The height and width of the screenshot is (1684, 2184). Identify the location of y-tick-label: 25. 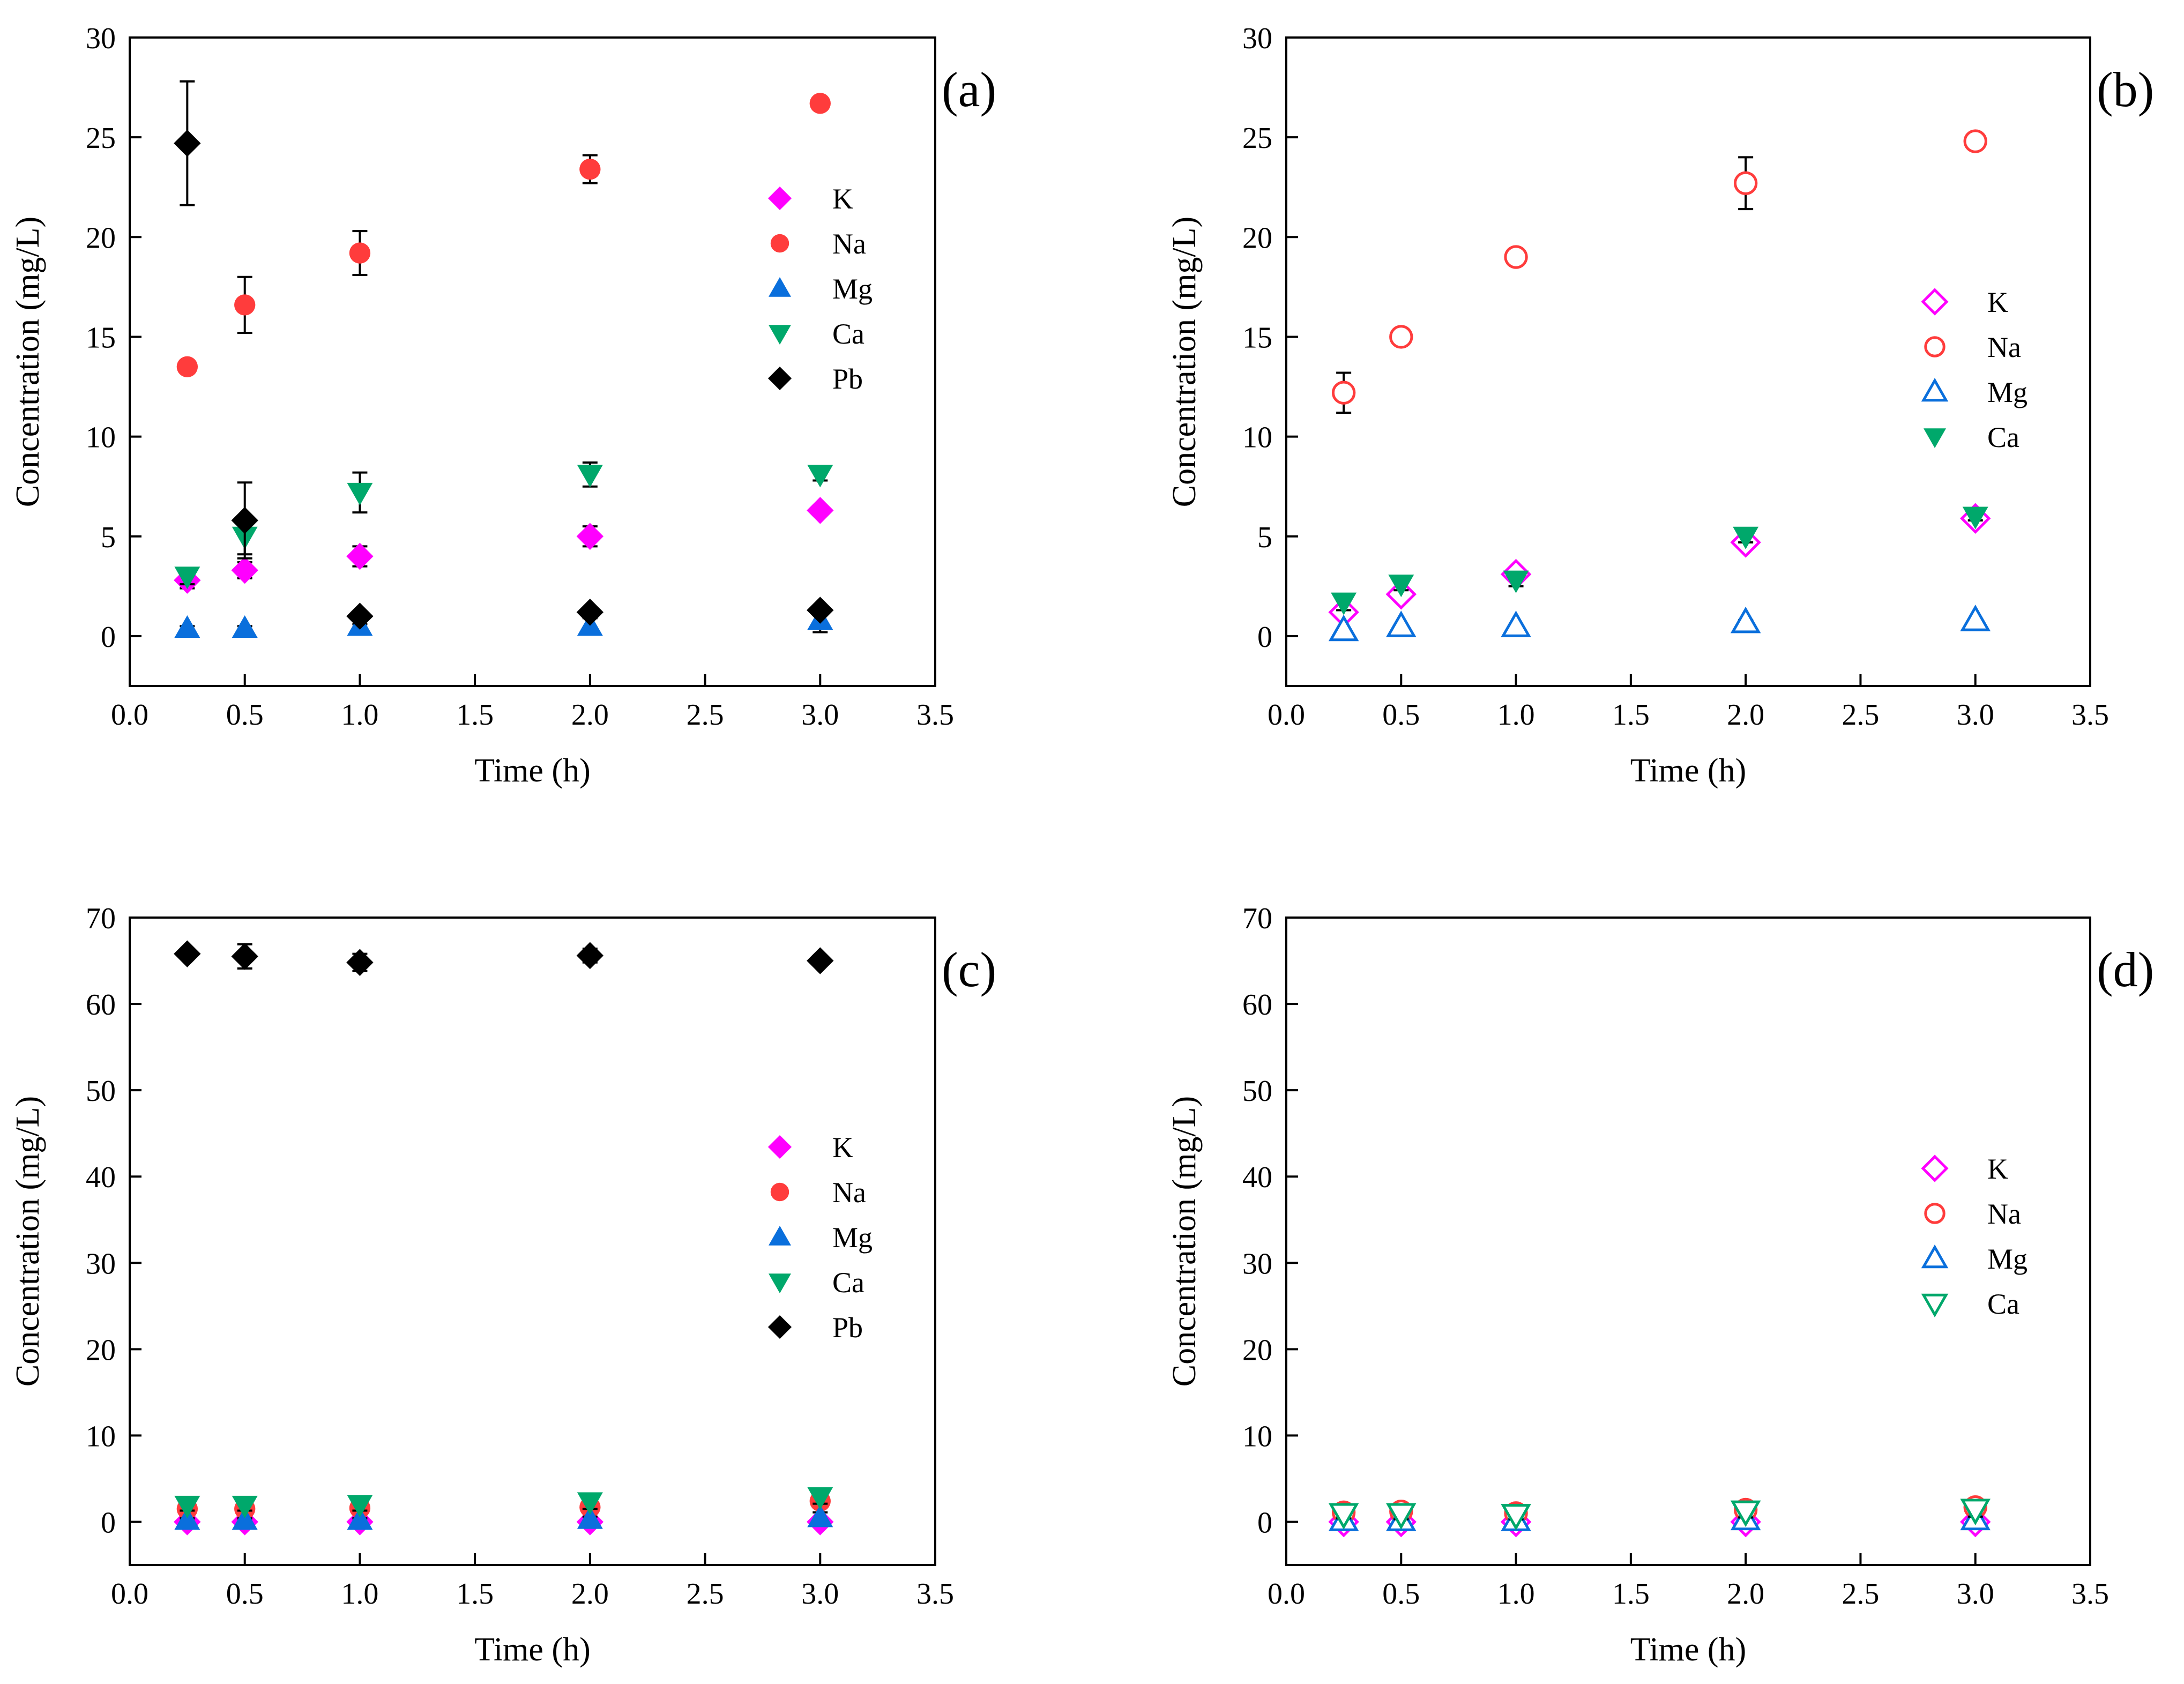
(1257, 138).